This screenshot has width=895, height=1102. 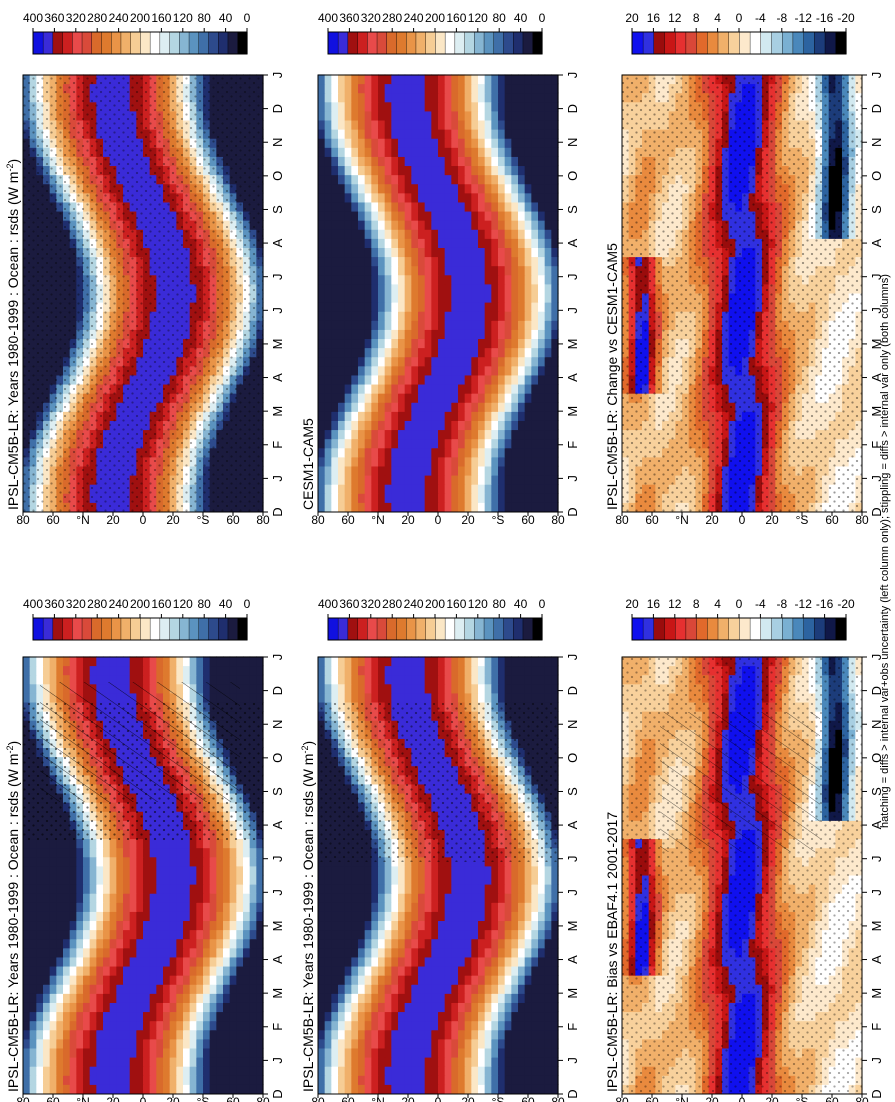 What do you see at coordinates (53, 1098) in the screenshot?
I see `y-tick-label: 60` at bounding box center [53, 1098].